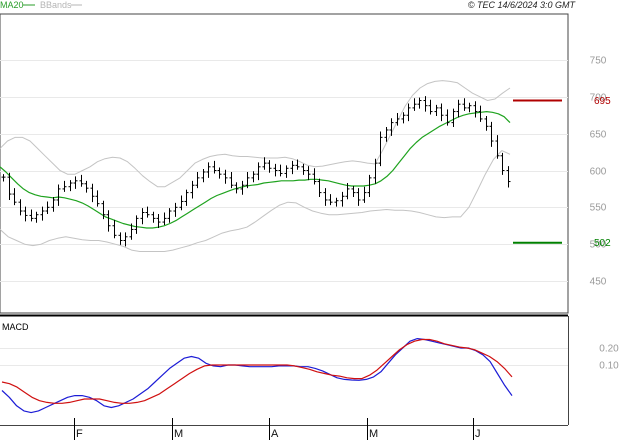 This screenshot has height=440, width=627. What do you see at coordinates (598, 282) in the screenshot?
I see `price-tick-label: 450` at bounding box center [598, 282].